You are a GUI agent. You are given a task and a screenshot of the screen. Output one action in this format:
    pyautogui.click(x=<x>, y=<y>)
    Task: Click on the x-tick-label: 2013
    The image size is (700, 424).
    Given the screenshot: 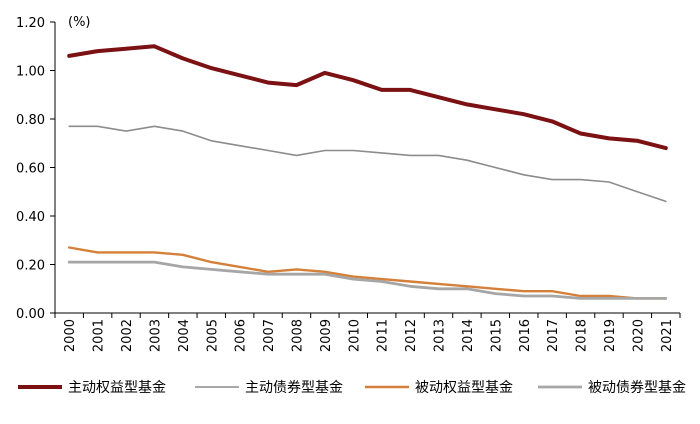 What is the action you would take?
    pyautogui.click(x=440, y=335)
    